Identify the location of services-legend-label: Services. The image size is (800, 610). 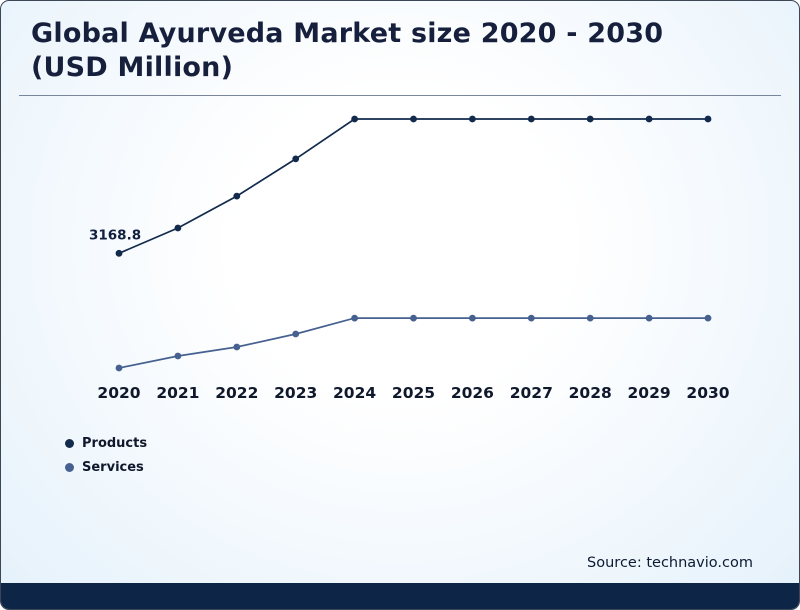
(113, 467).